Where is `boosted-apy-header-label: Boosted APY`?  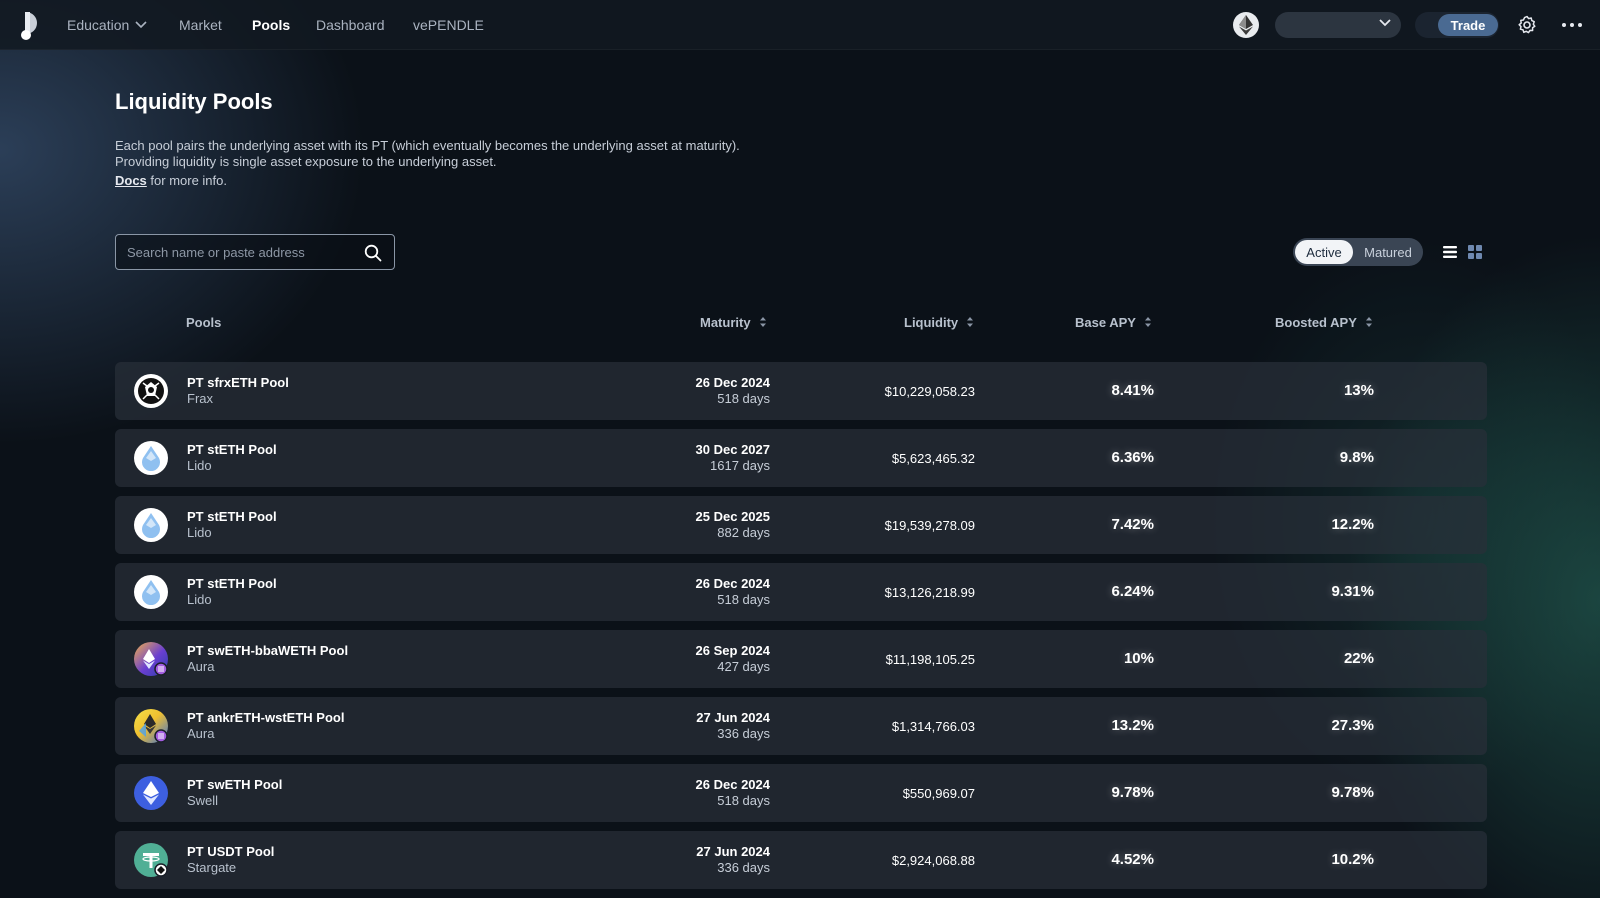
boosted-apy-header-label: Boosted APY is located at coordinates (1316, 322).